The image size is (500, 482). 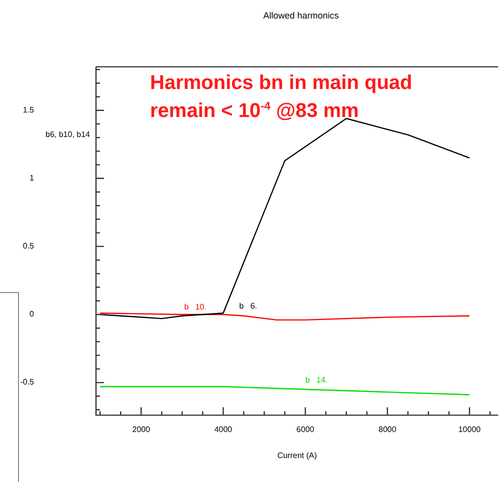 I want to click on series-label: b 10., so click(x=195, y=307).